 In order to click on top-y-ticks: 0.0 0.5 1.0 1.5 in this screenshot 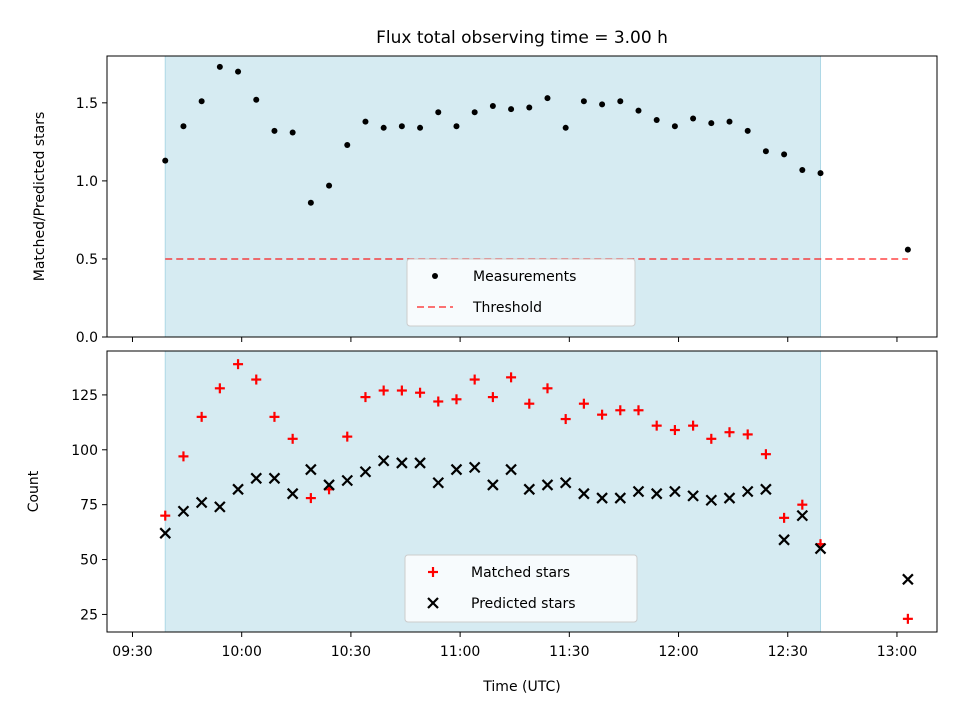, I will do `click(91, 221)`.